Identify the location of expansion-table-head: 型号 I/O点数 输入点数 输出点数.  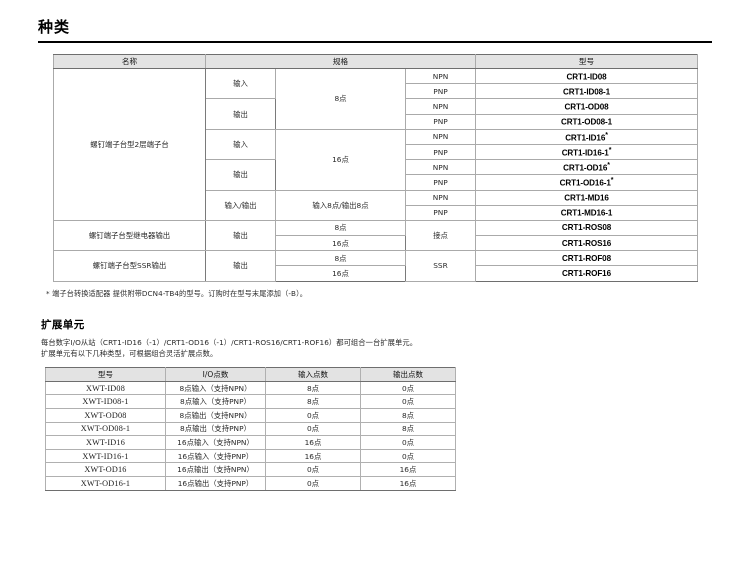
(250, 374).